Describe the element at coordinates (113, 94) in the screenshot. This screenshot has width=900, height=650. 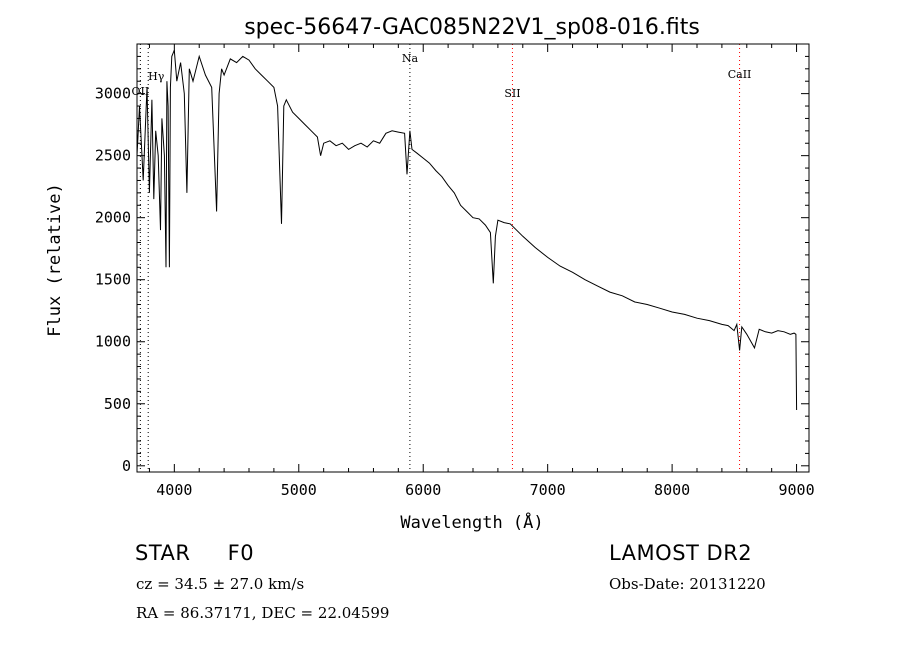
I see `y-tick-label-6: 3000` at that location.